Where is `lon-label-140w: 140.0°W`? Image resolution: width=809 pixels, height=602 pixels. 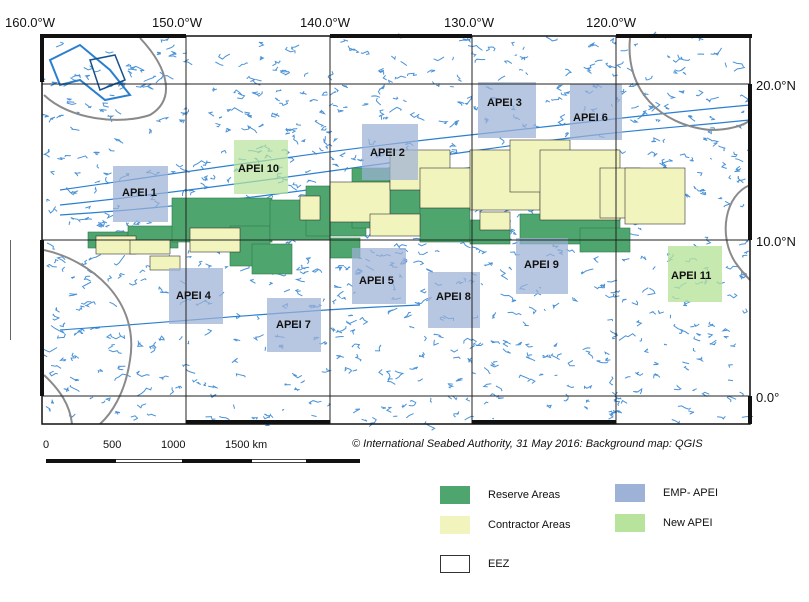 lon-label-140w: 140.0°W is located at coordinates (325, 22).